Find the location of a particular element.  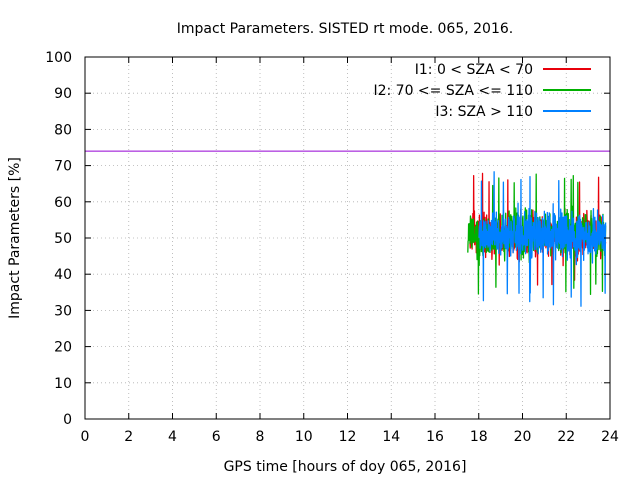

y-tick-label: 80 is located at coordinates (63, 130).